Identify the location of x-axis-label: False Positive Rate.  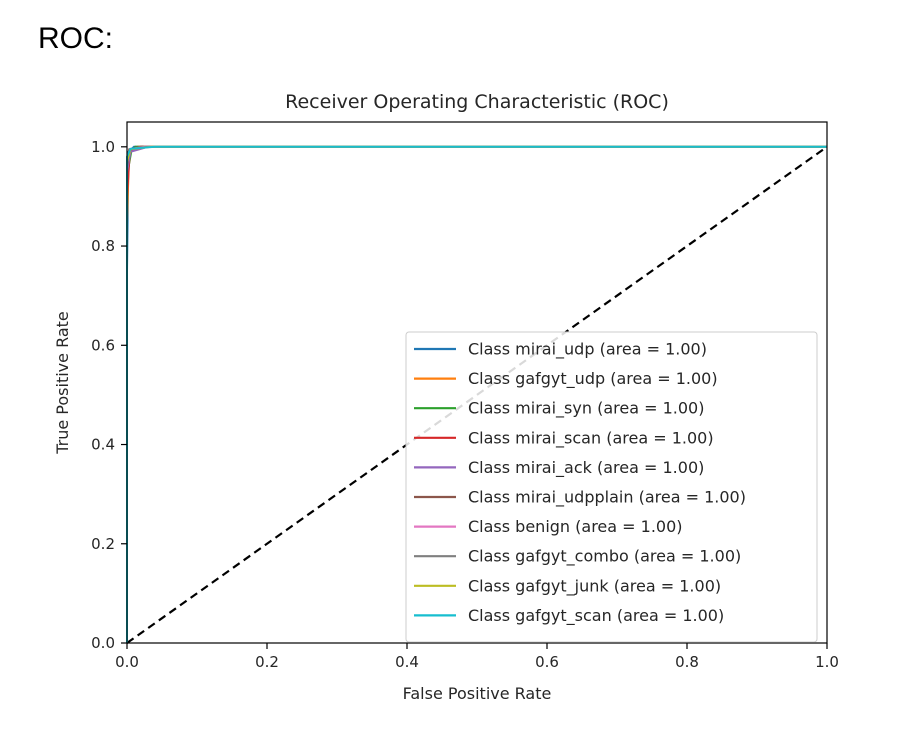
(477, 693).